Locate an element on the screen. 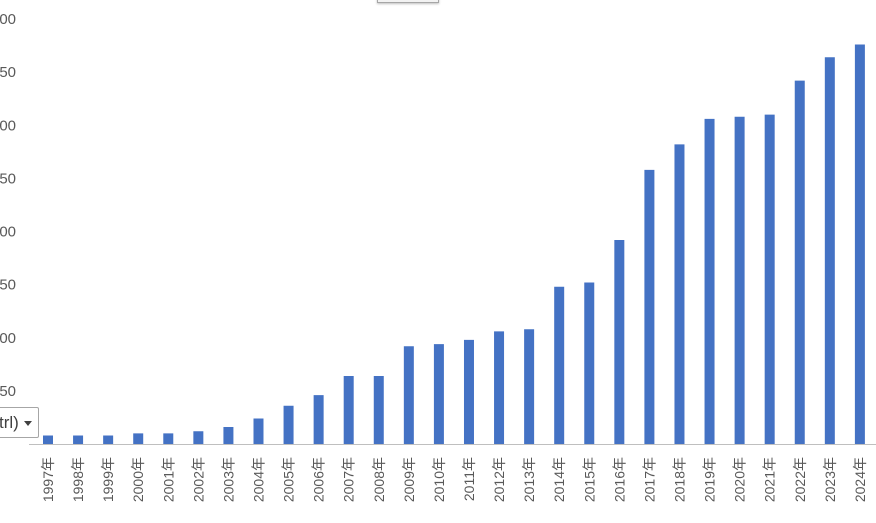 This screenshot has width=876, height=523. x-tick-label: 2010年 is located at coordinates (439, 479).